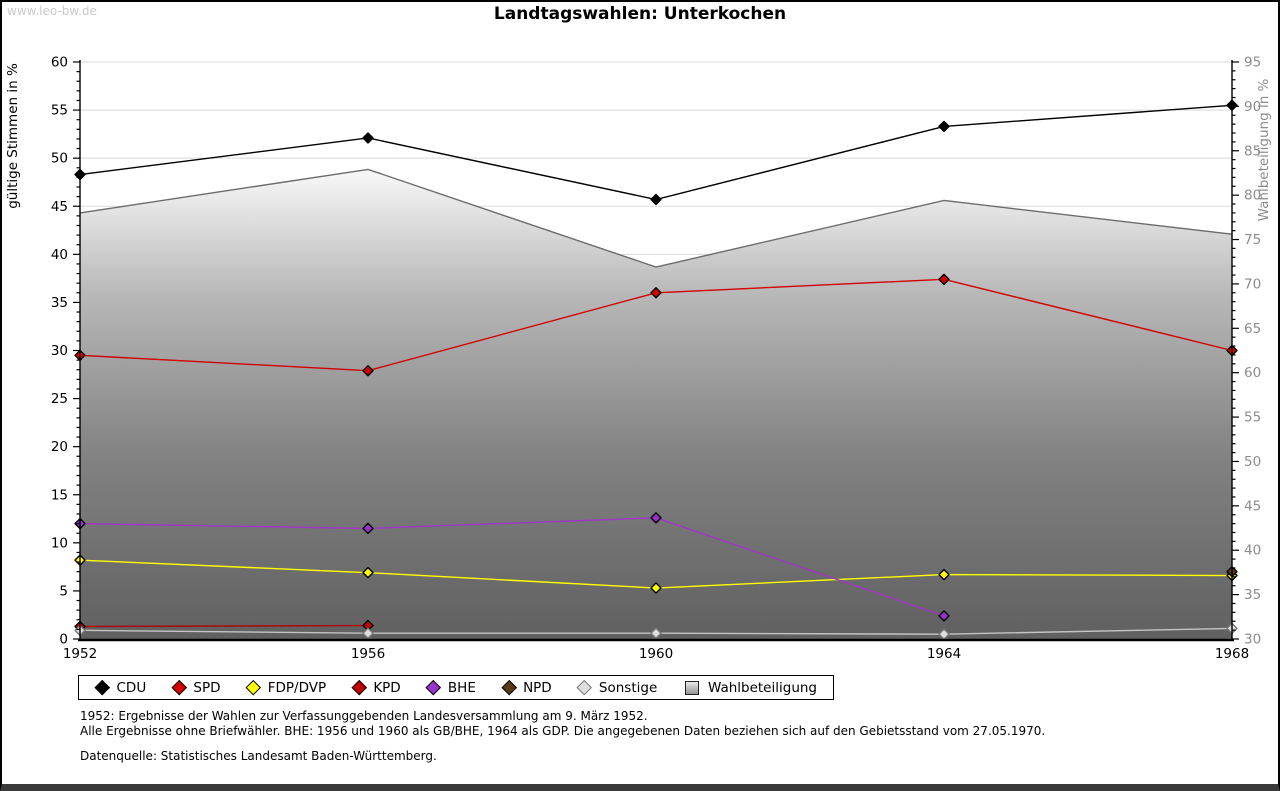  What do you see at coordinates (63, 640) in the screenshot?
I see `left-tick-label: 0` at bounding box center [63, 640].